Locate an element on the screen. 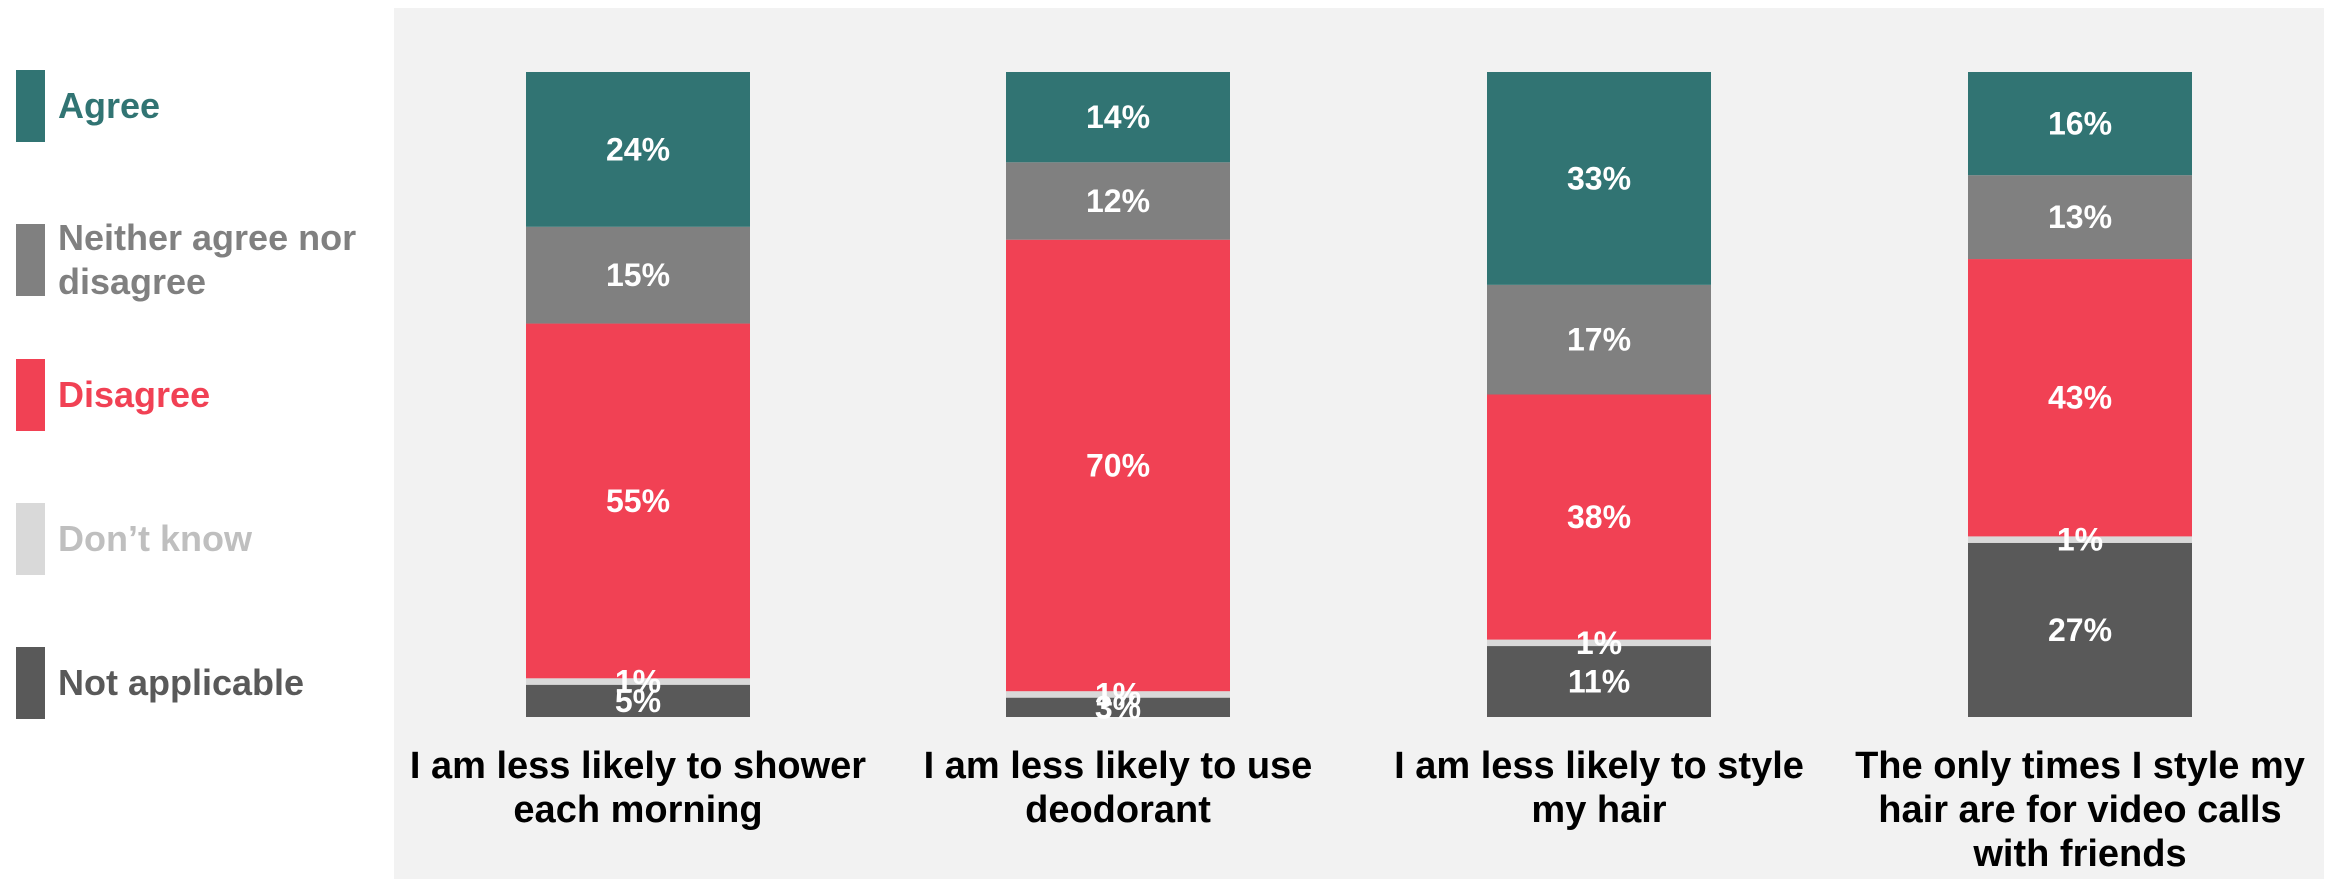 The height and width of the screenshot is (879, 2336). data-label-not-applicable-2: 3% is located at coordinates (1118, 707).